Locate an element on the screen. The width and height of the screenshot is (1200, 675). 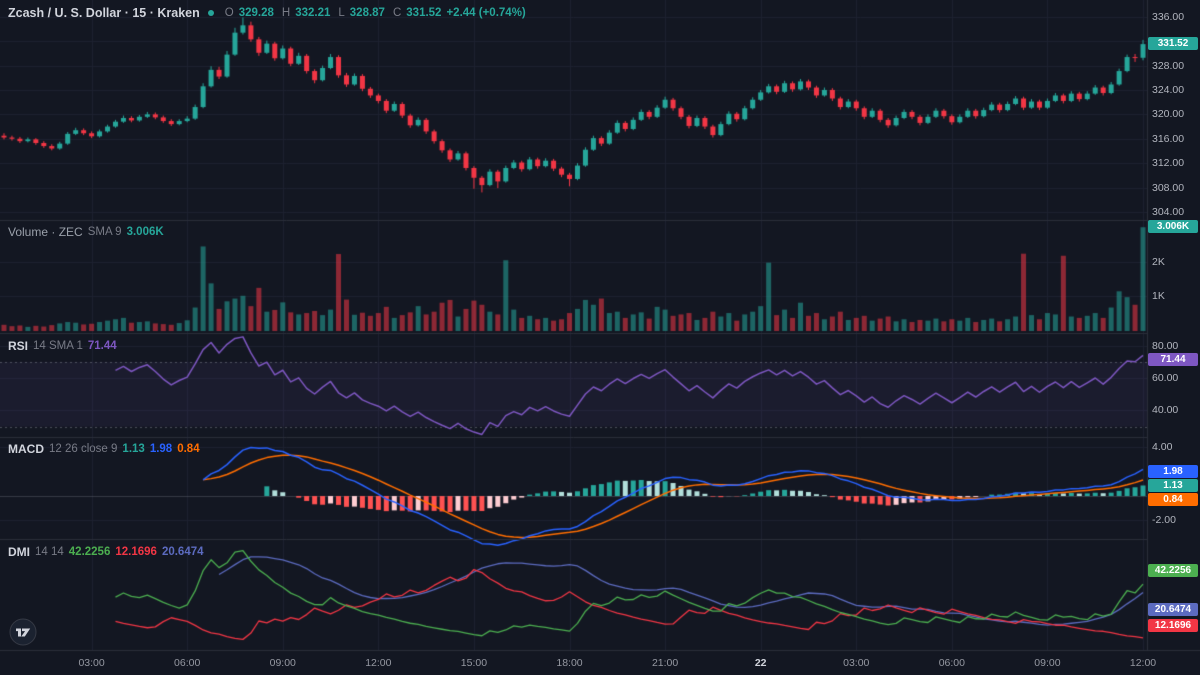
rsi-legend: RSI 14 SMA 1 71.44 is located at coordinates (62, 346).